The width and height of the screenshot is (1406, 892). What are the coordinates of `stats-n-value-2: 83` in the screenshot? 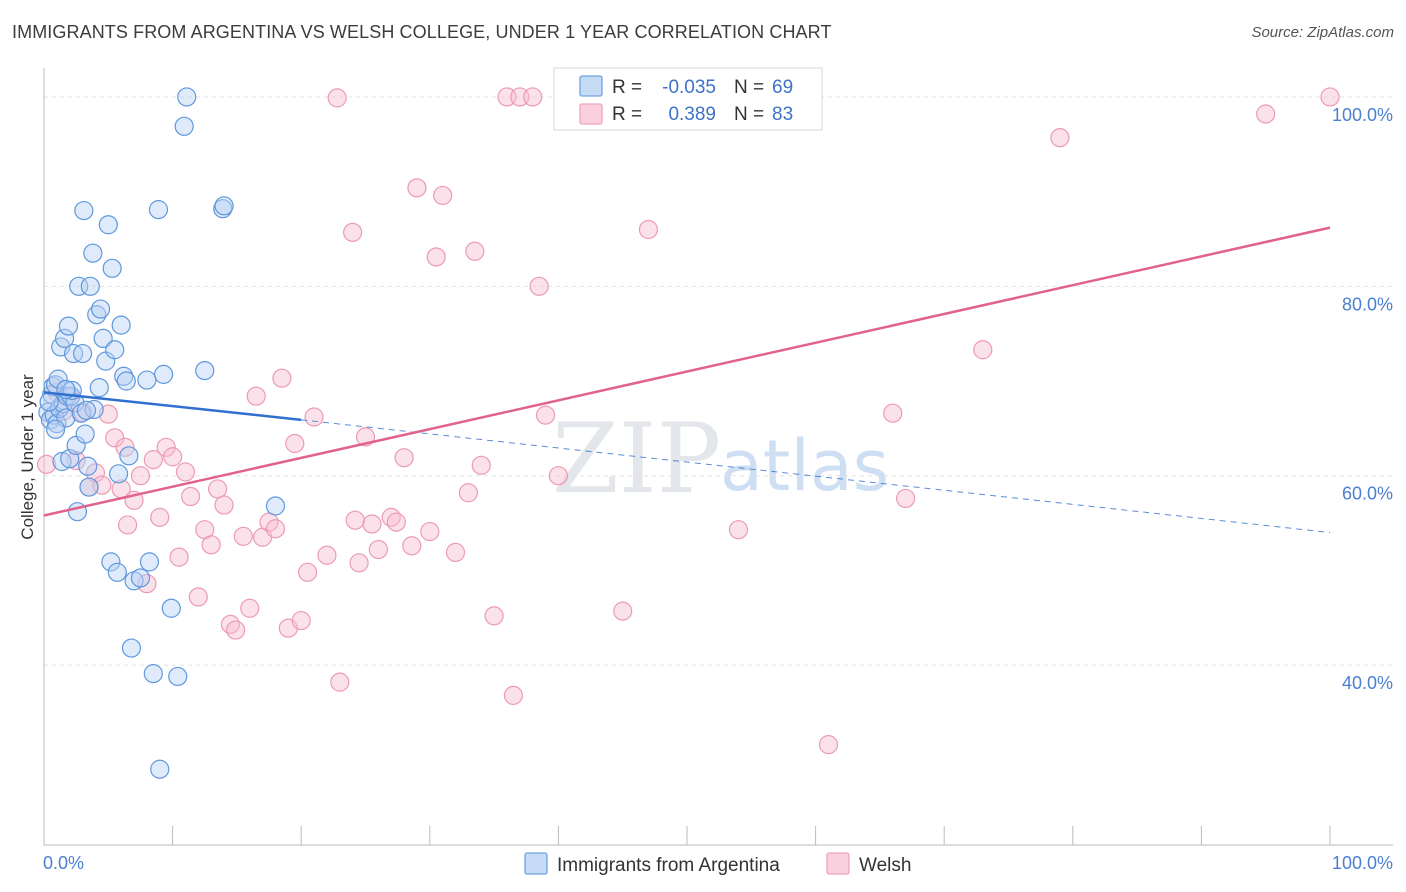 It's located at (782, 114).